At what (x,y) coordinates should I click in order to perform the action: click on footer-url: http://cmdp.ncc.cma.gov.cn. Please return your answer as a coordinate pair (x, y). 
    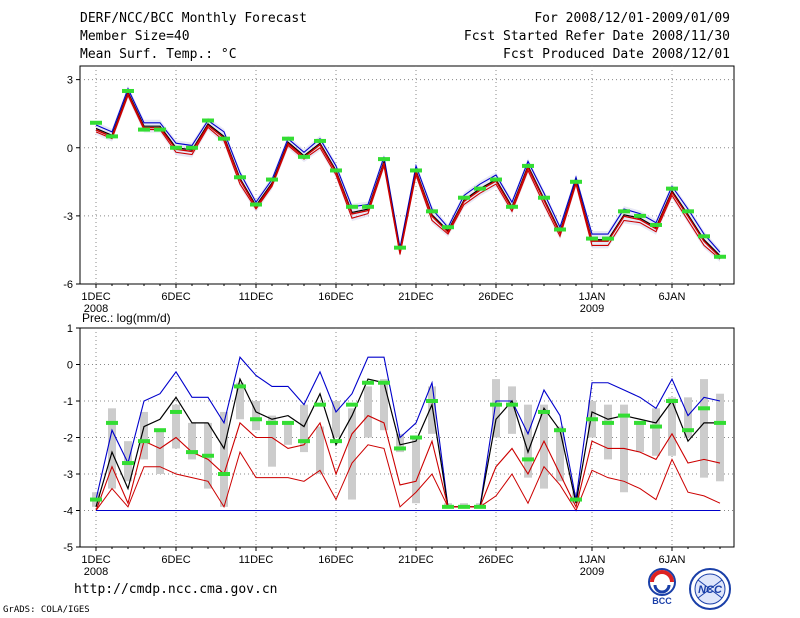
    Looking at the image, I should click on (176, 589).